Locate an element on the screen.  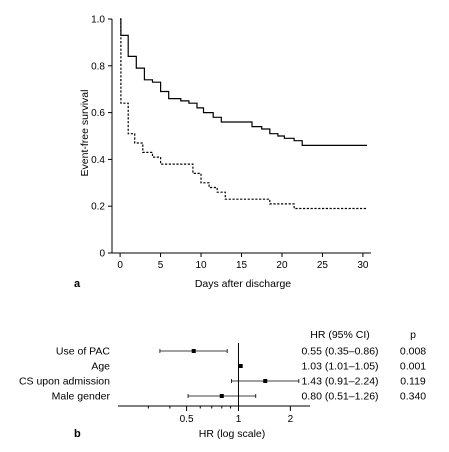
p-column-header: p is located at coordinates (413, 335).